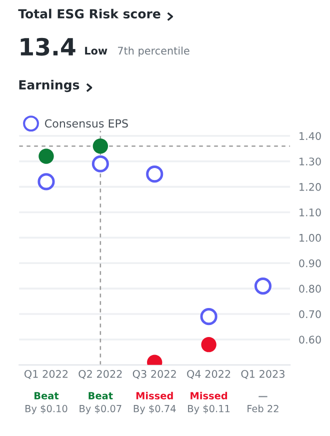  Describe the element at coordinates (310, 340) in the screenshot. I see `y-tick-label: 0.60` at that location.